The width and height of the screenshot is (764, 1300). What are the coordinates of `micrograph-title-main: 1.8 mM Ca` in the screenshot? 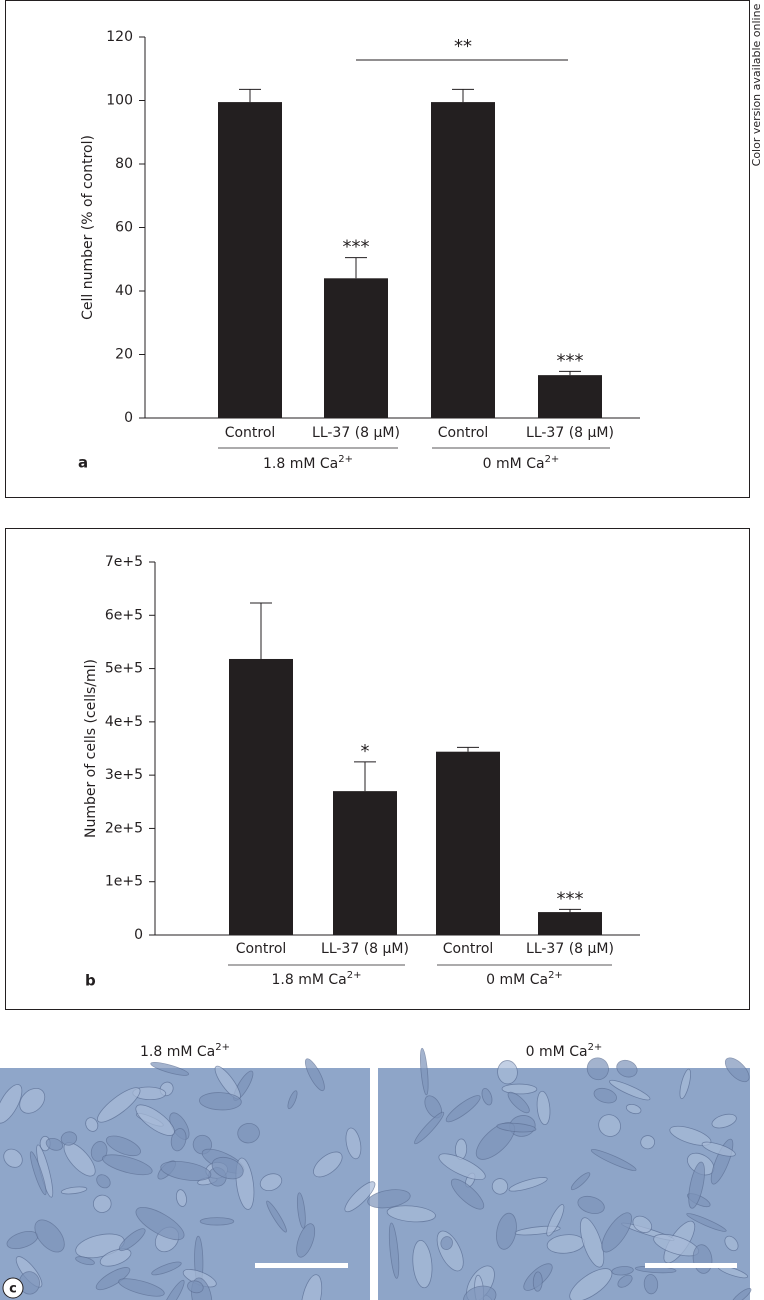 It's located at (177, 1052).